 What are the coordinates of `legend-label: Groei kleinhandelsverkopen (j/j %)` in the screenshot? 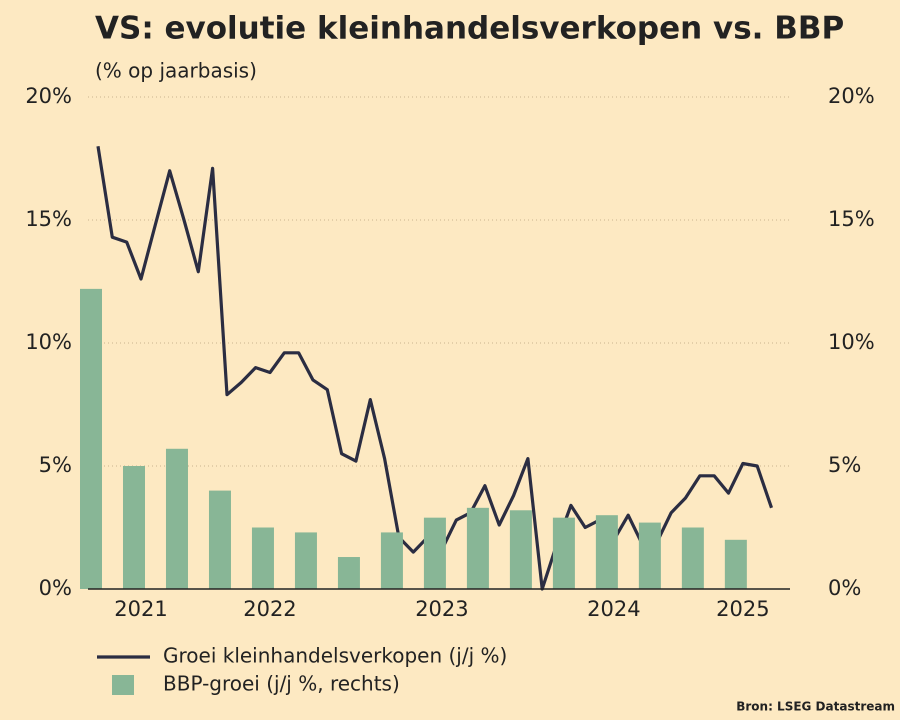 It's located at (335, 656).